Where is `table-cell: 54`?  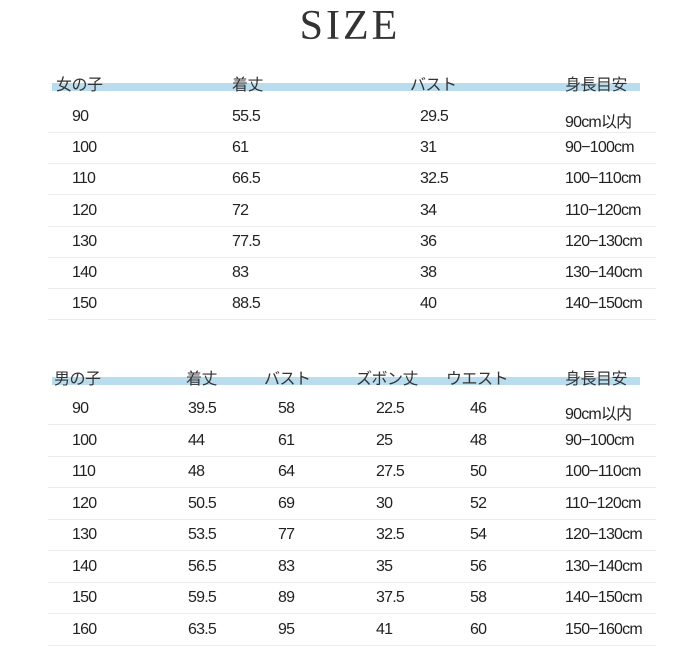
table-cell: 54 is located at coordinates (478, 534).